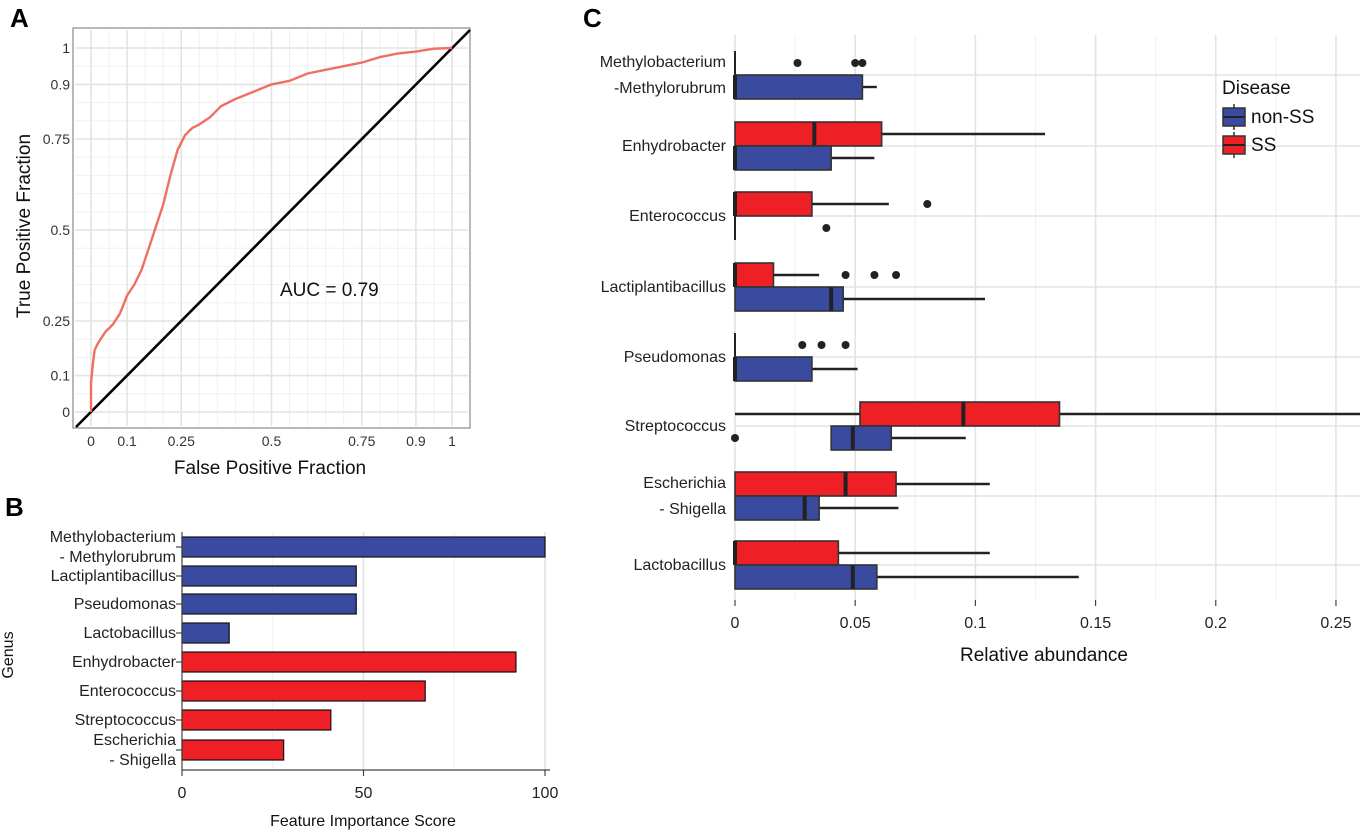  What do you see at coordinates (975, 623) in the screenshot?
I see `abundance-x-tick-label: 0.1` at bounding box center [975, 623].